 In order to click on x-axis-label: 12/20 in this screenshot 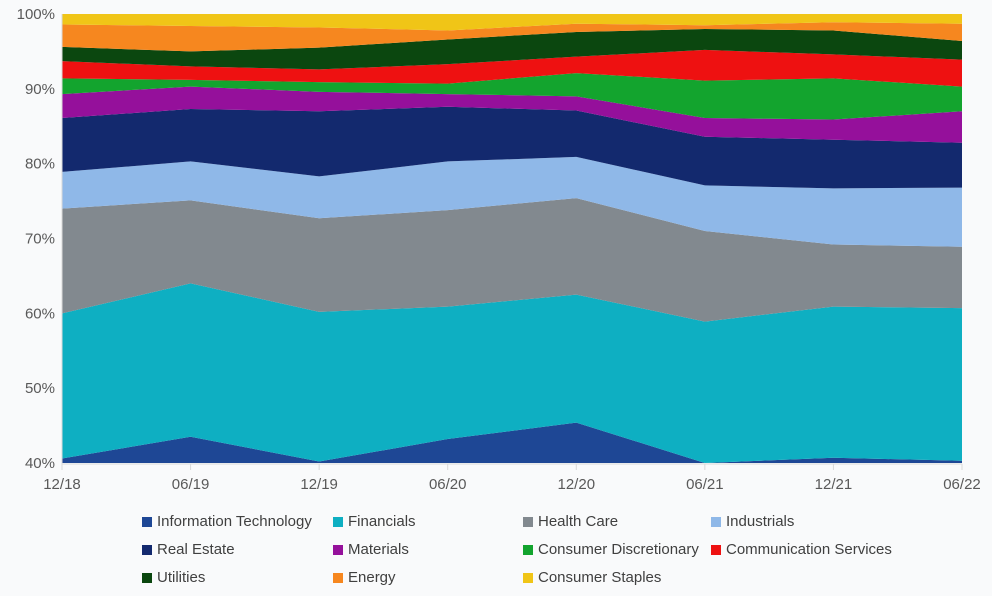, I will do `click(577, 484)`.